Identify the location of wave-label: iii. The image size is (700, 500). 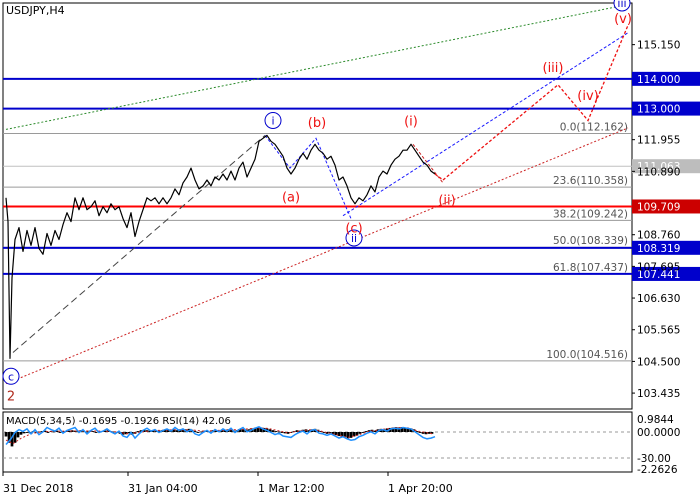
(621, 5).